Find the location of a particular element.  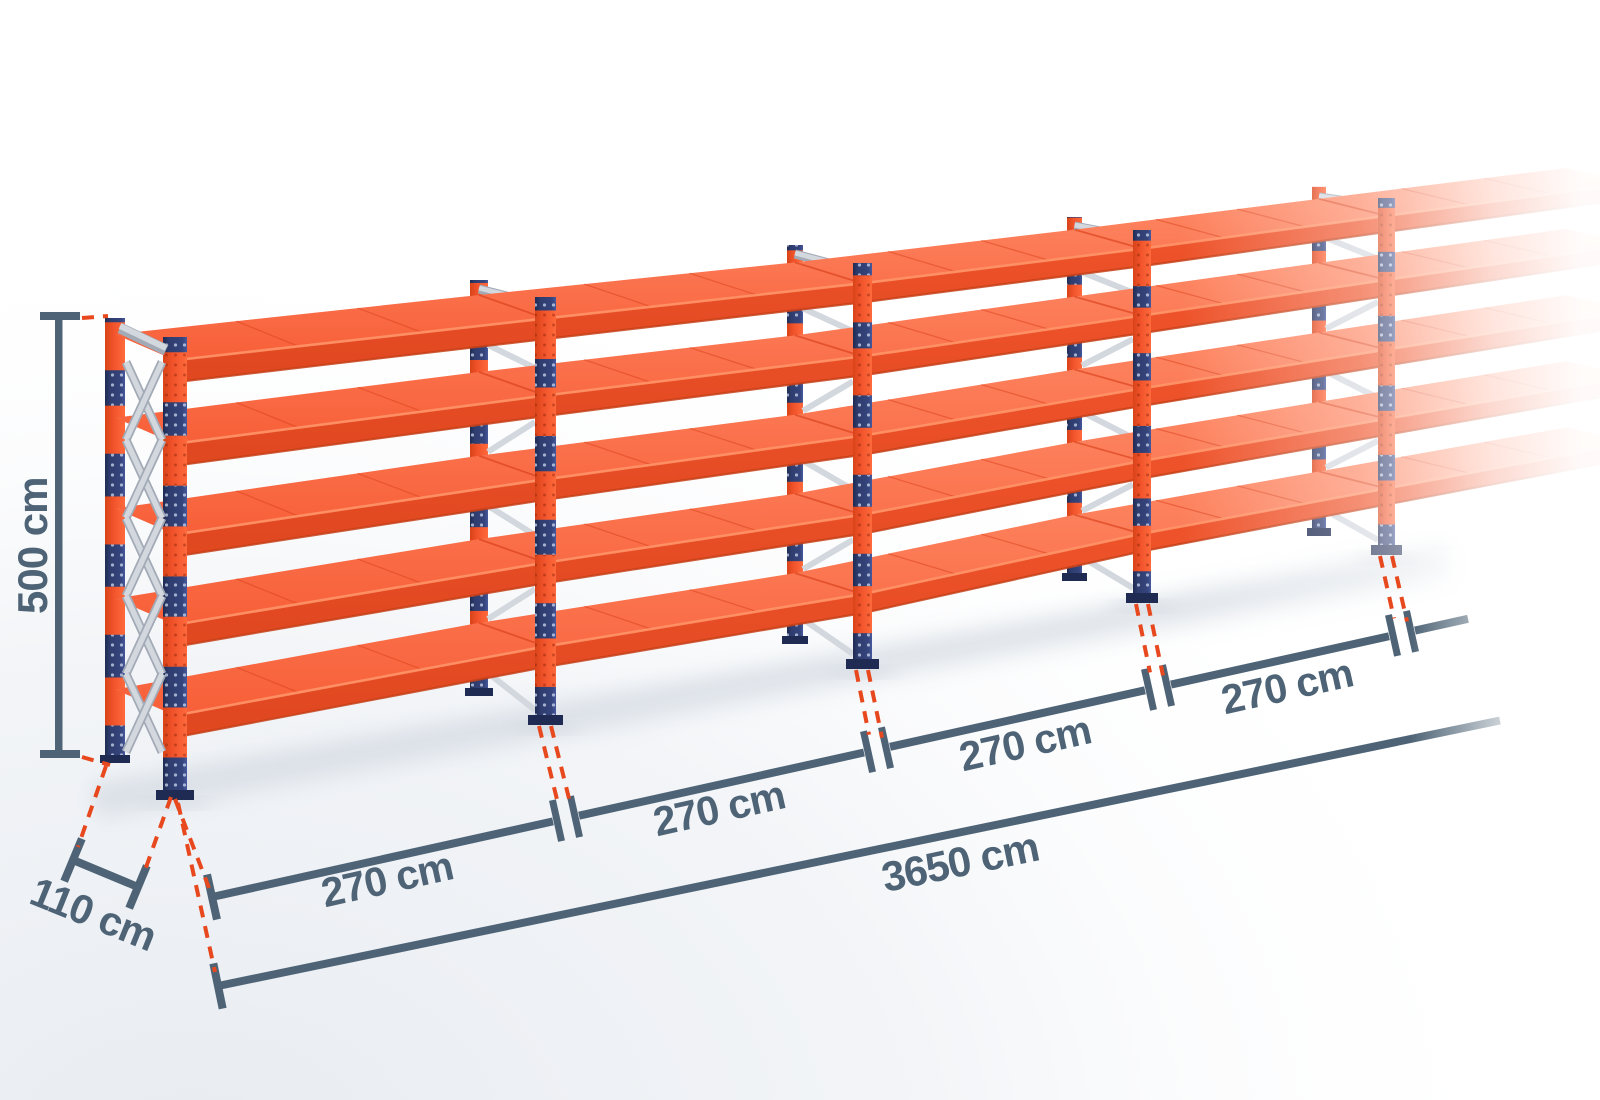

dimension-label-height: 500 cm is located at coordinates (32, 546).